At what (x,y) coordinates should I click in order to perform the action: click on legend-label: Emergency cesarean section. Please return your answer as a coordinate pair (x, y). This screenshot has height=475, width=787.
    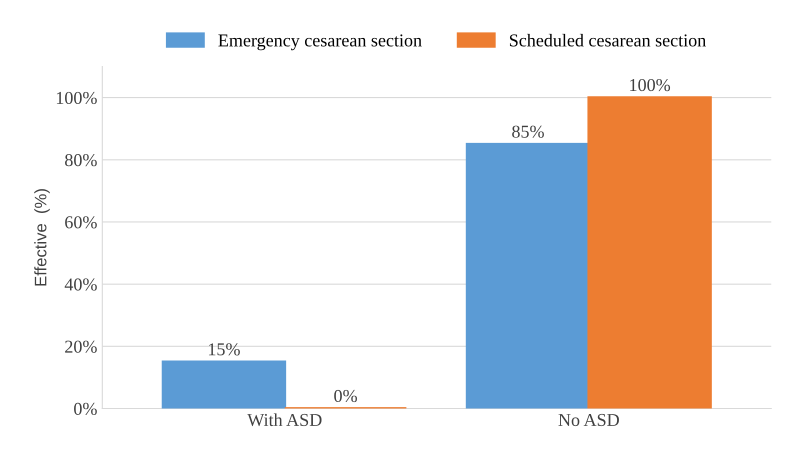
    Looking at the image, I should click on (320, 42).